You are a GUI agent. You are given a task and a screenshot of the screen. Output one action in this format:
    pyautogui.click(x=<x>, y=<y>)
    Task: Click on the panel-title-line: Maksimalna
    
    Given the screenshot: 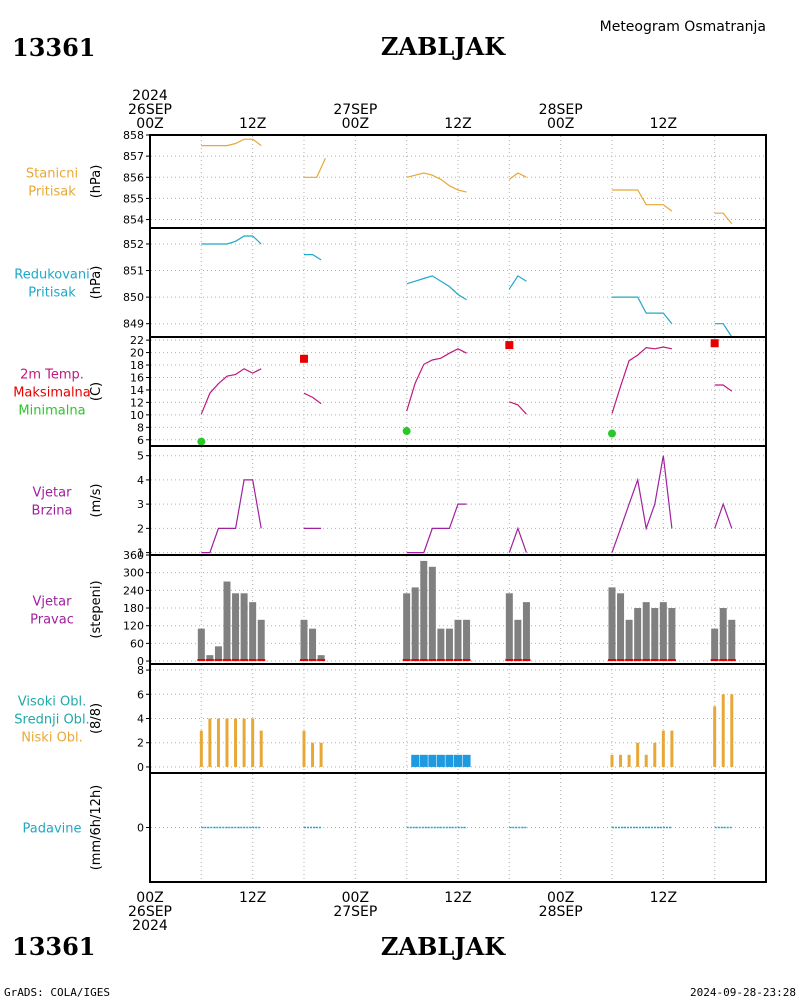 What is the action you would take?
    pyautogui.click(x=52, y=393)
    